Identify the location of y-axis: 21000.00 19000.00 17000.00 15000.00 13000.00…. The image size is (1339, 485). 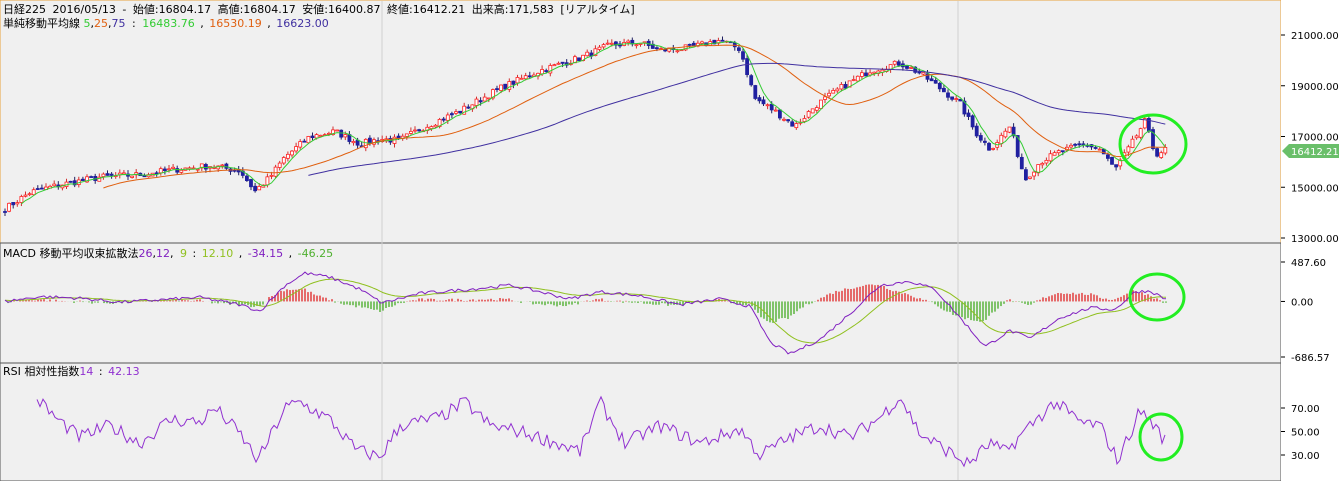
(1310, 246).